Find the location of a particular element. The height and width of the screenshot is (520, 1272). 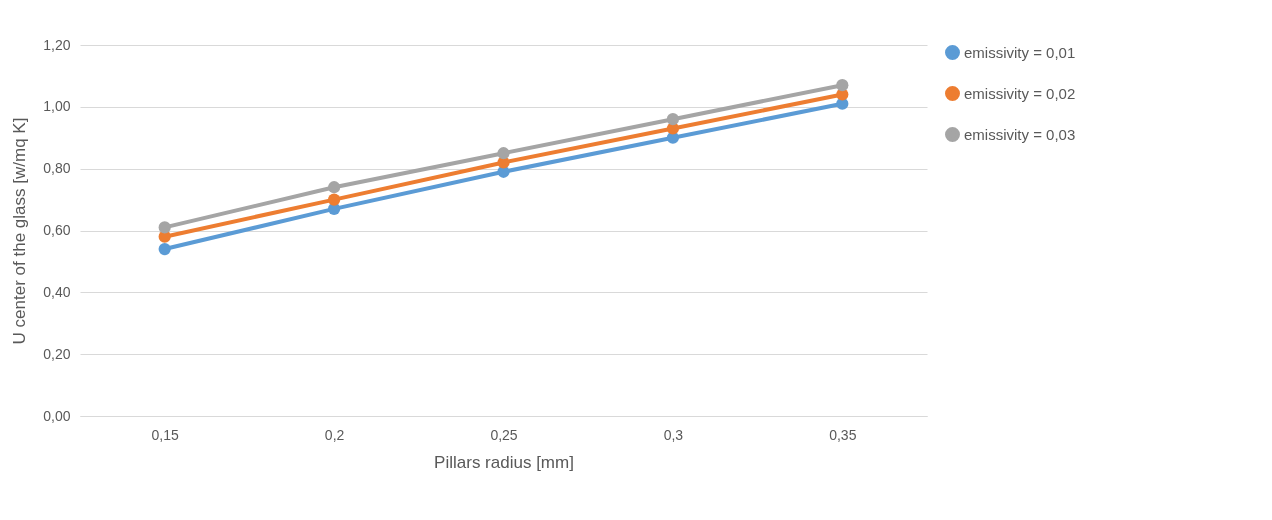

y-tick-label: 0,00 is located at coordinates (57, 415).